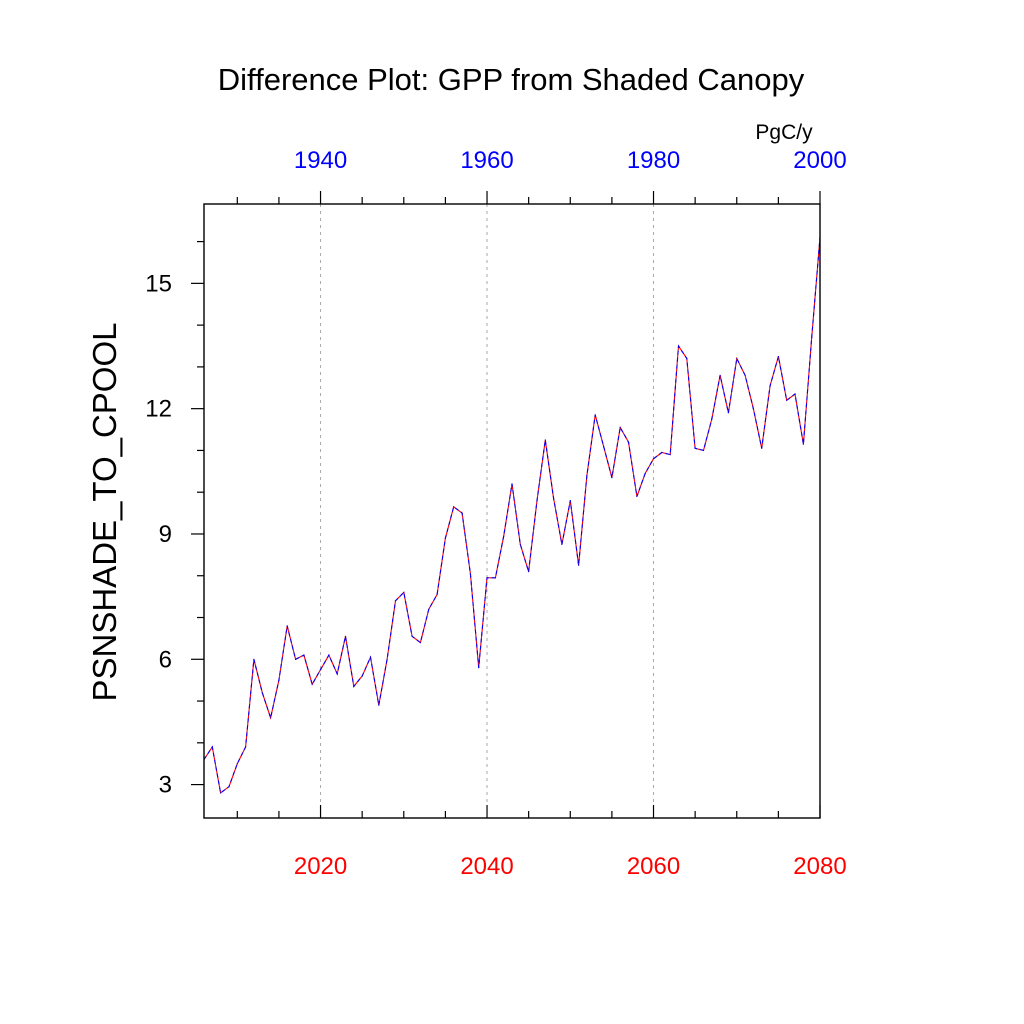 This screenshot has width=1024, height=1024. Describe the element at coordinates (653, 866) in the screenshot. I see `x-tick-label-bottom: 2060` at that location.